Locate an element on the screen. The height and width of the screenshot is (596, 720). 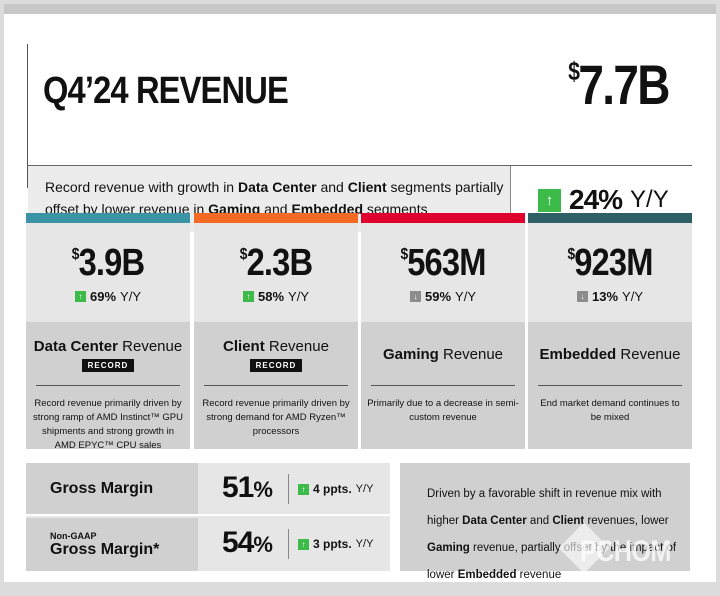
page-title: Q4’24 REVENUE is located at coordinates (166, 91).